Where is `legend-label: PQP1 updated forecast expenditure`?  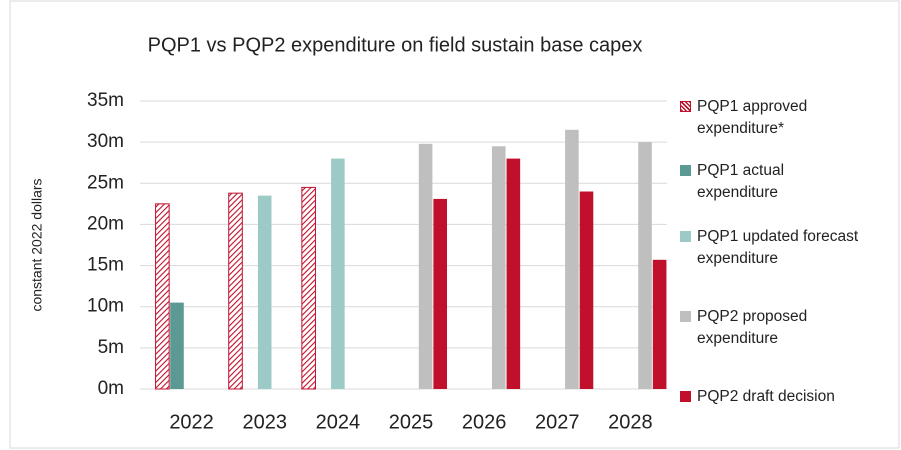
legend-label: PQP1 updated forecast expenditure is located at coordinates (778, 247).